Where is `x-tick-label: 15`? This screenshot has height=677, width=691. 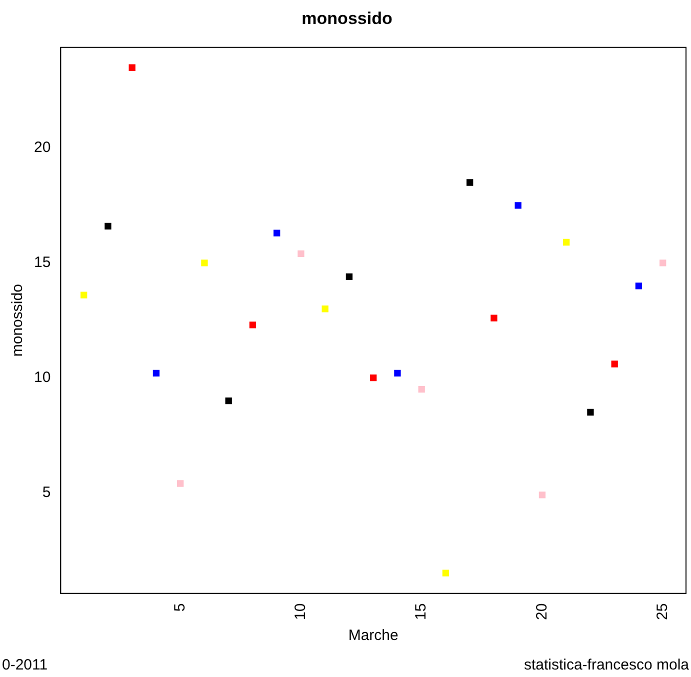
x-tick-label: 15 is located at coordinates (421, 611).